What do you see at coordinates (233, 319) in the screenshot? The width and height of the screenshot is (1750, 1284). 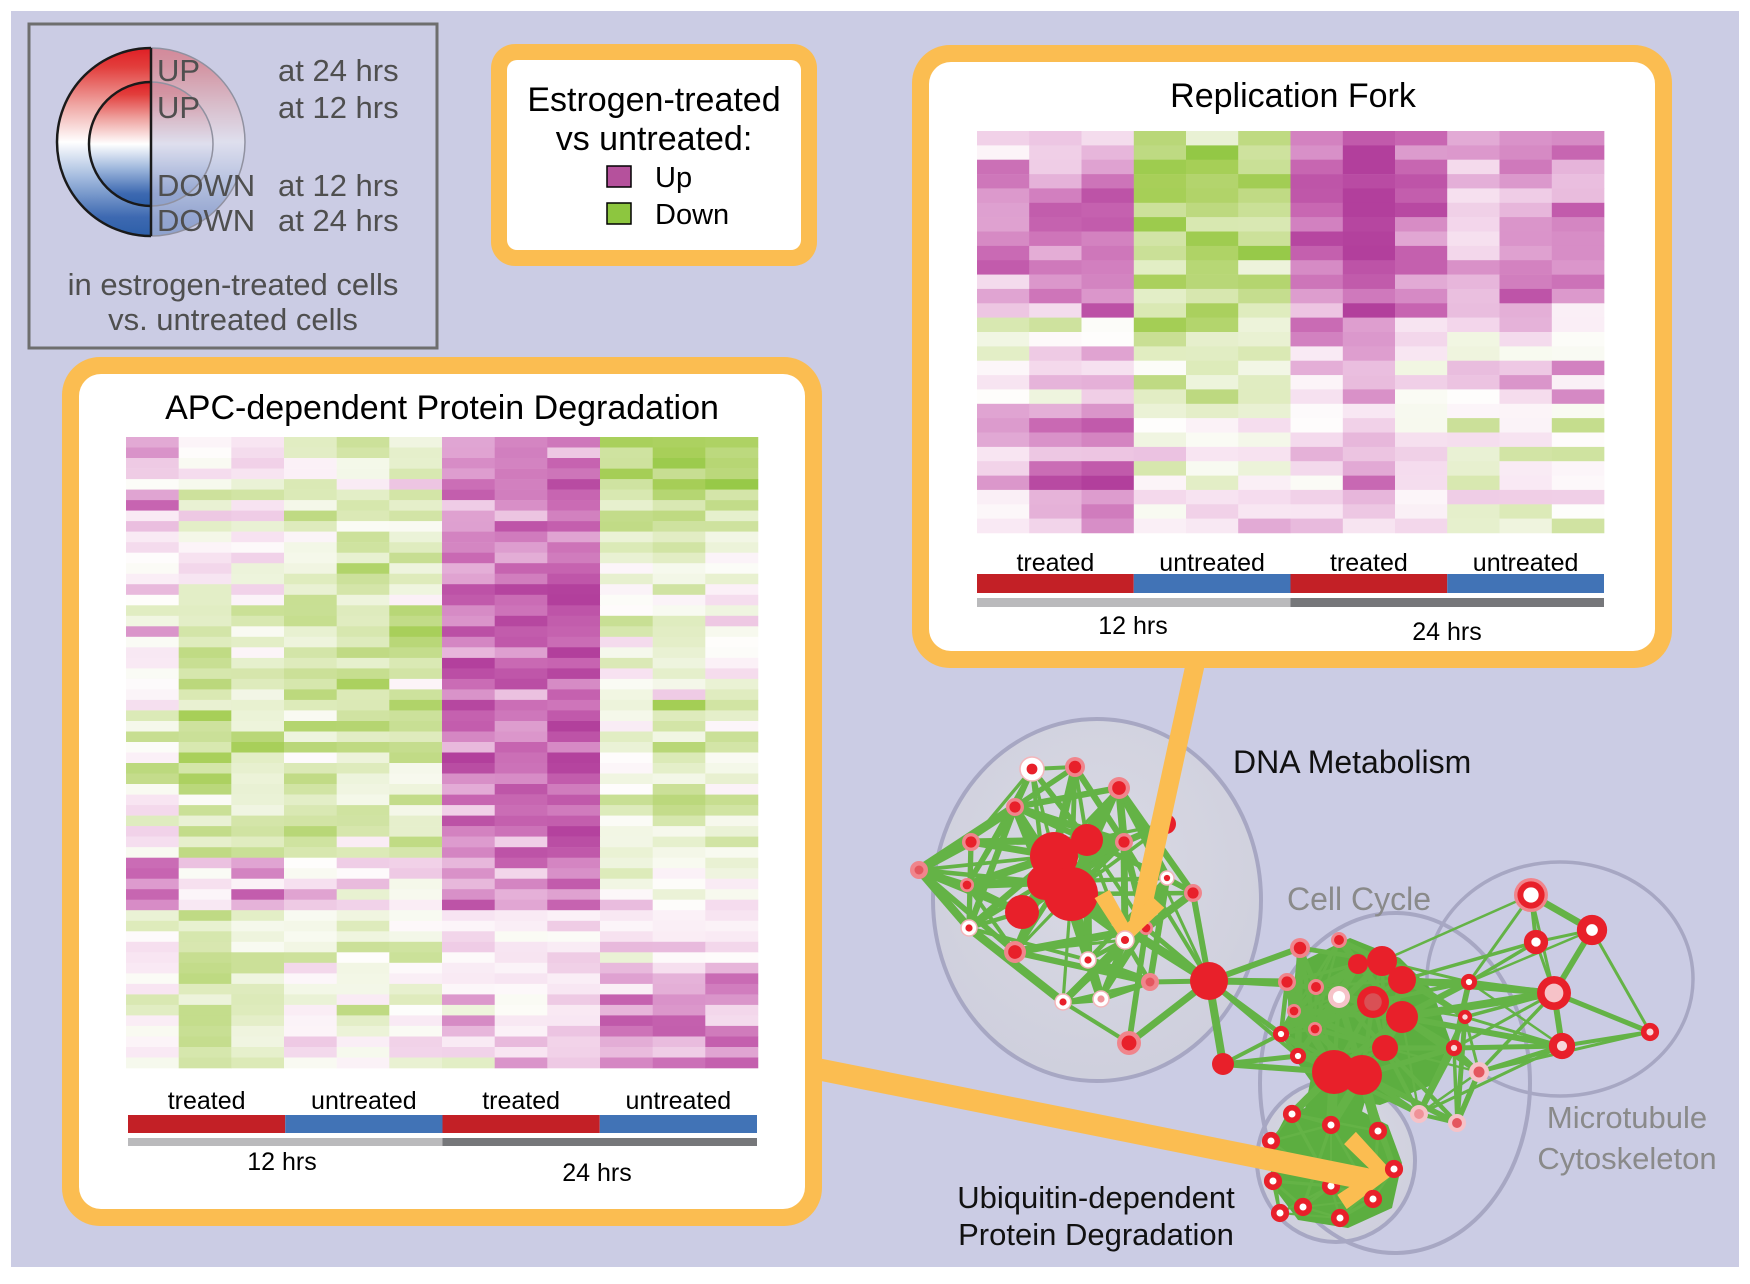 I see `svg-text: vs. untreated cells` at bounding box center [233, 319].